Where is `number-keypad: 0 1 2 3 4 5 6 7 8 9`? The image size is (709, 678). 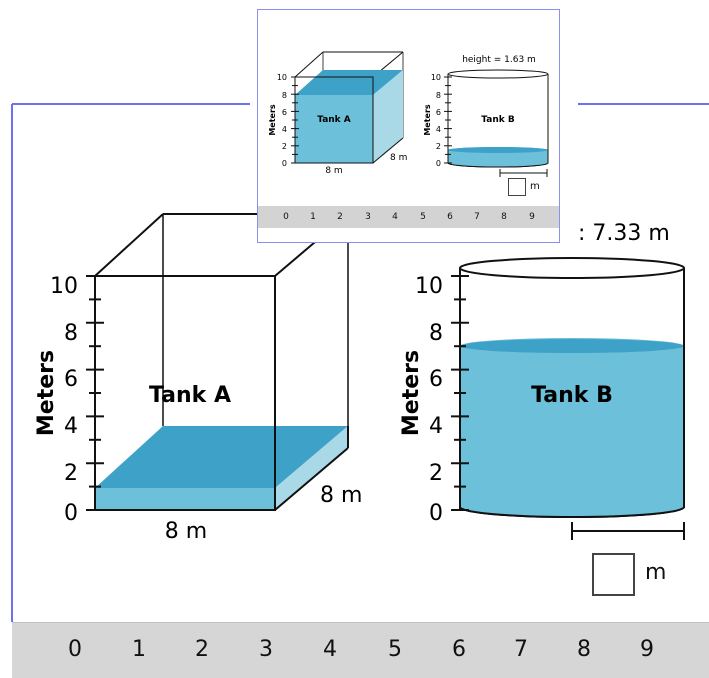 number-keypad: 0 1 2 3 4 5 6 7 8 9 is located at coordinates (360, 650).